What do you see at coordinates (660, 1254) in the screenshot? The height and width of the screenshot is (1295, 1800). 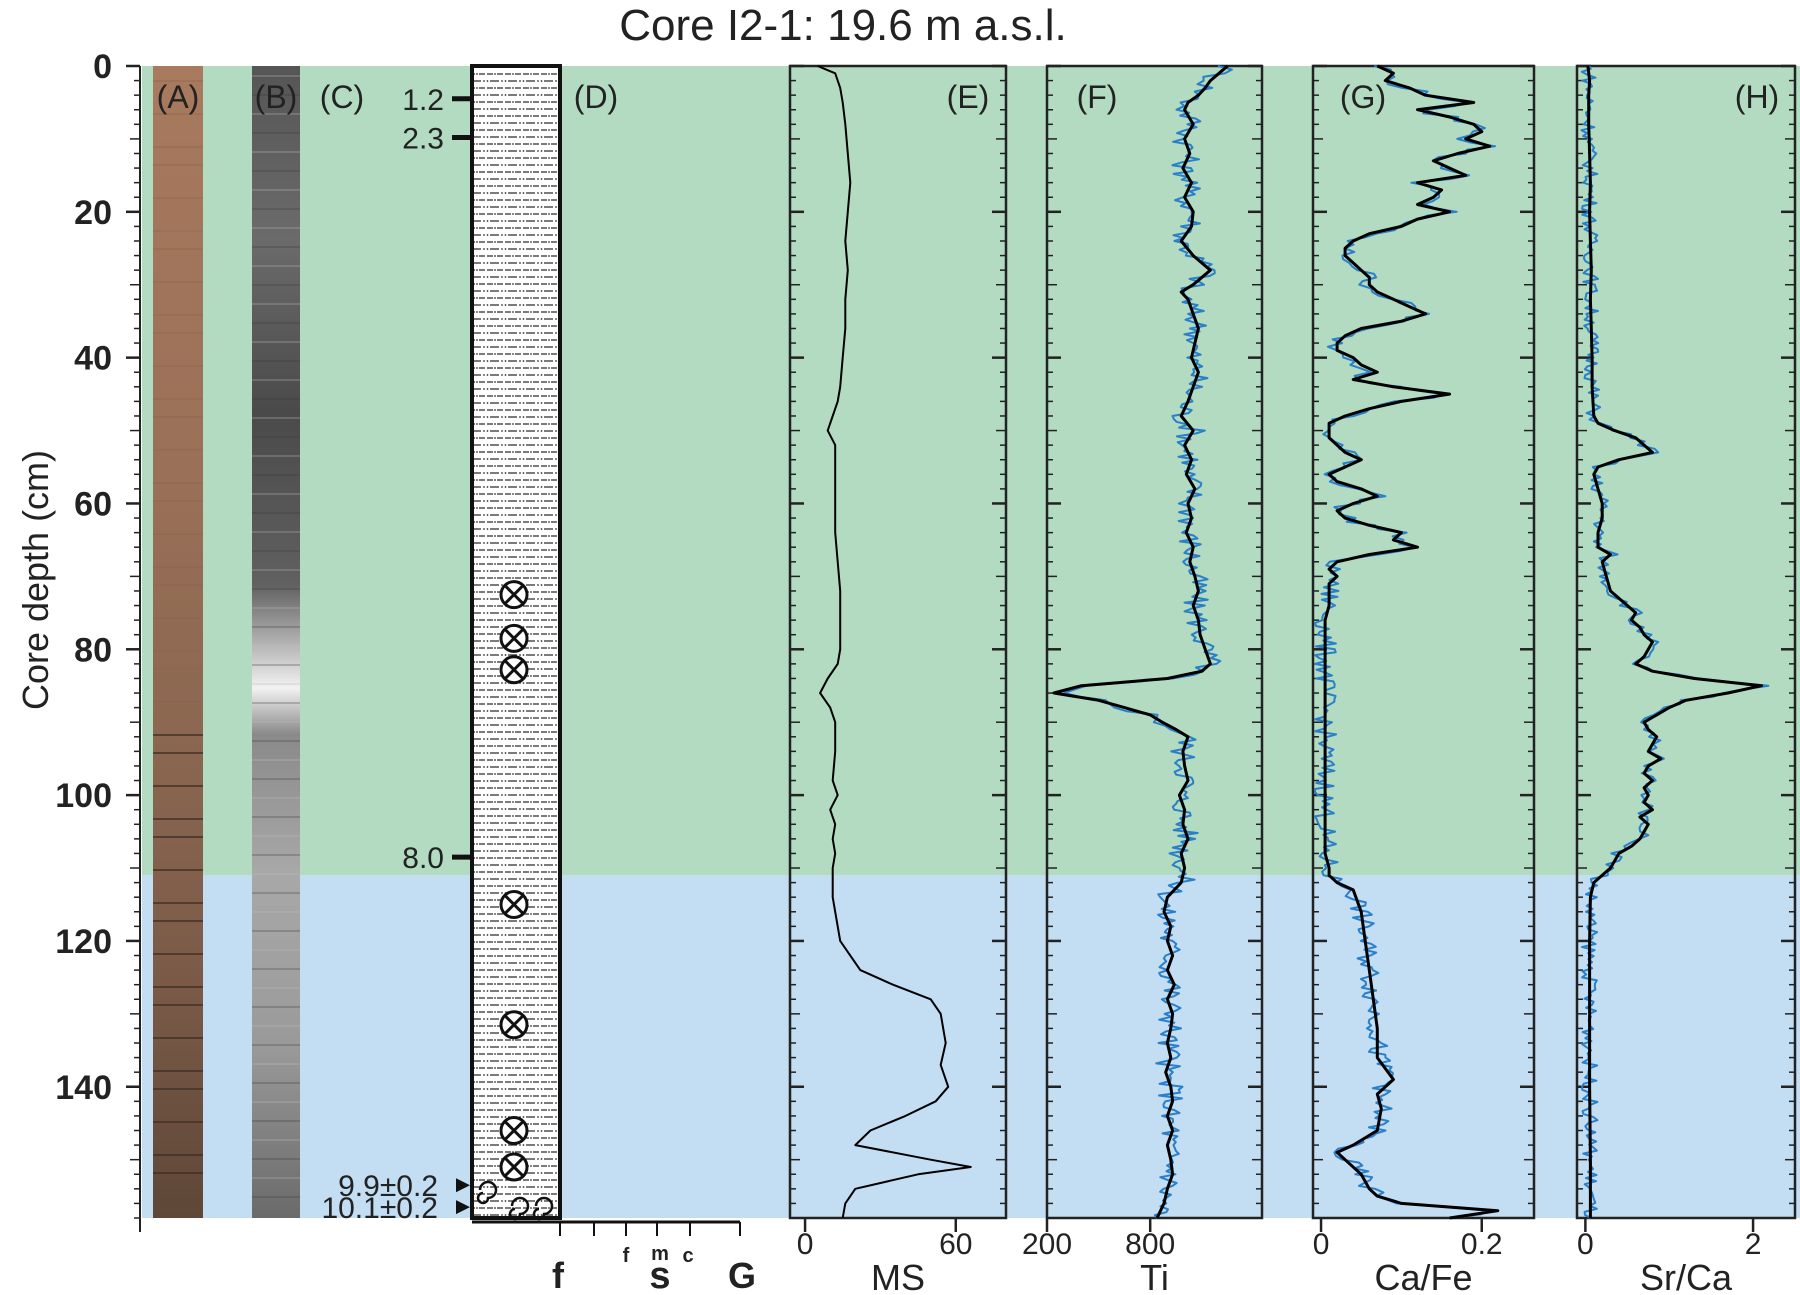 I see `grain-size-label: m` at bounding box center [660, 1254].